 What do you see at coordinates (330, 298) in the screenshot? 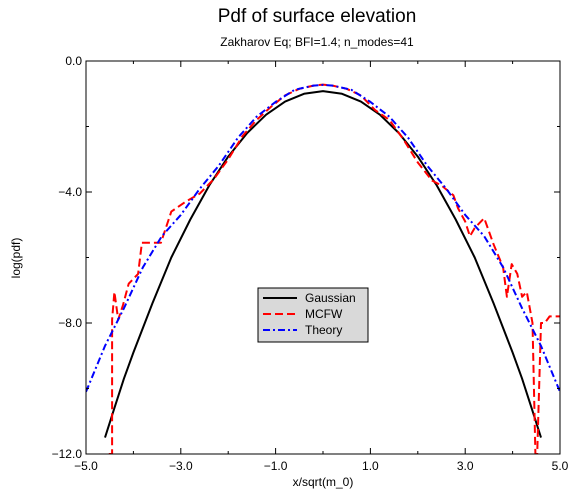
I see `legend-label-gaussian: Gaussian` at bounding box center [330, 298].